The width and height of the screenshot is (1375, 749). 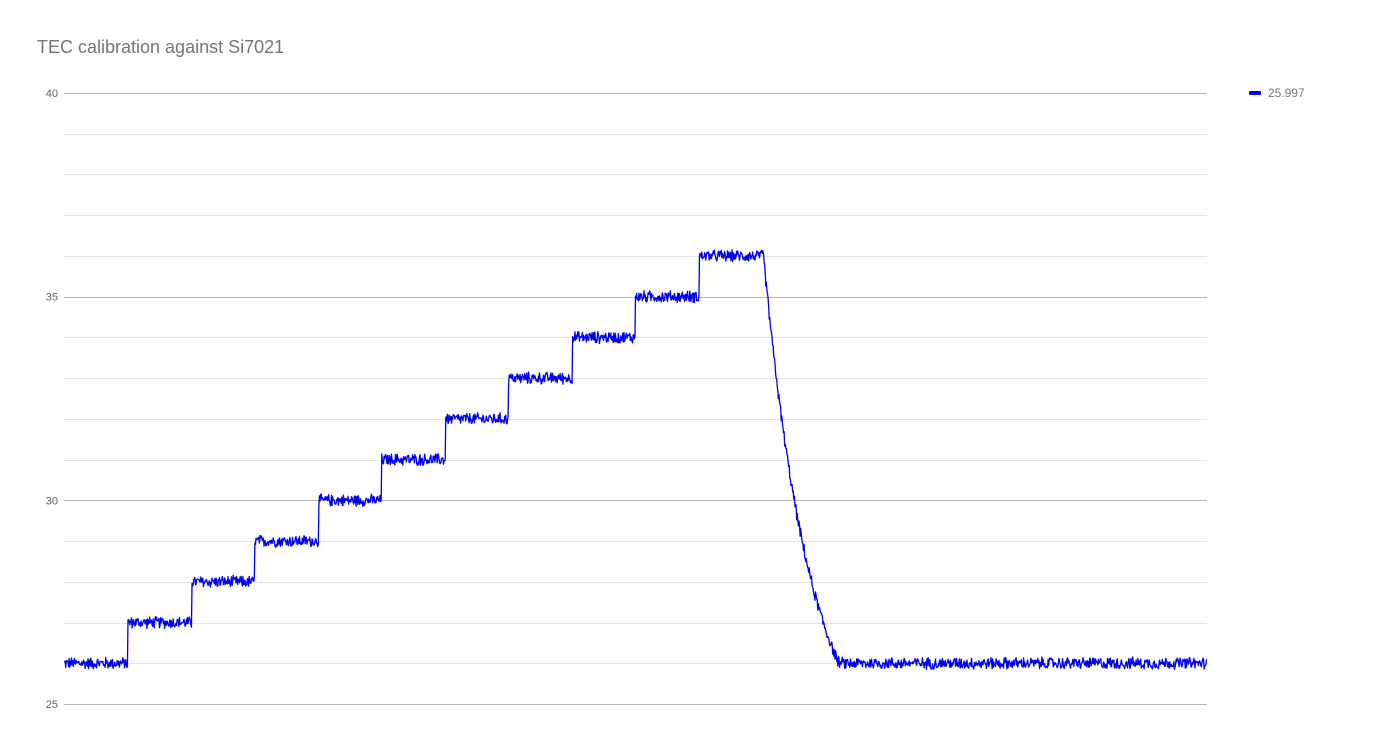 I want to click on legend-label: 25.997, so click(x=1286, y=93).